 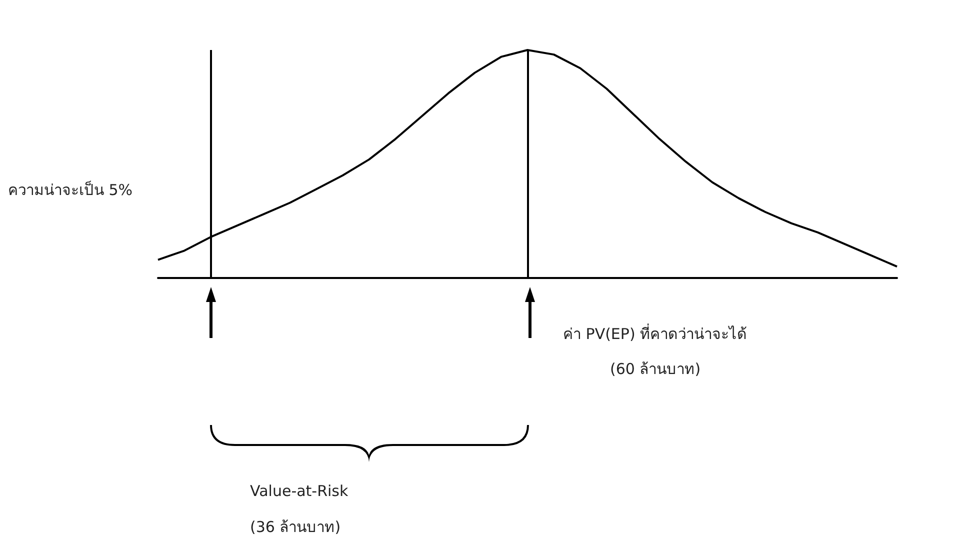 What do you see at coordinates (655, 369) in the screenshot?
I see `text: (60 ล้านบาท)` at bounding box center [655, 369].